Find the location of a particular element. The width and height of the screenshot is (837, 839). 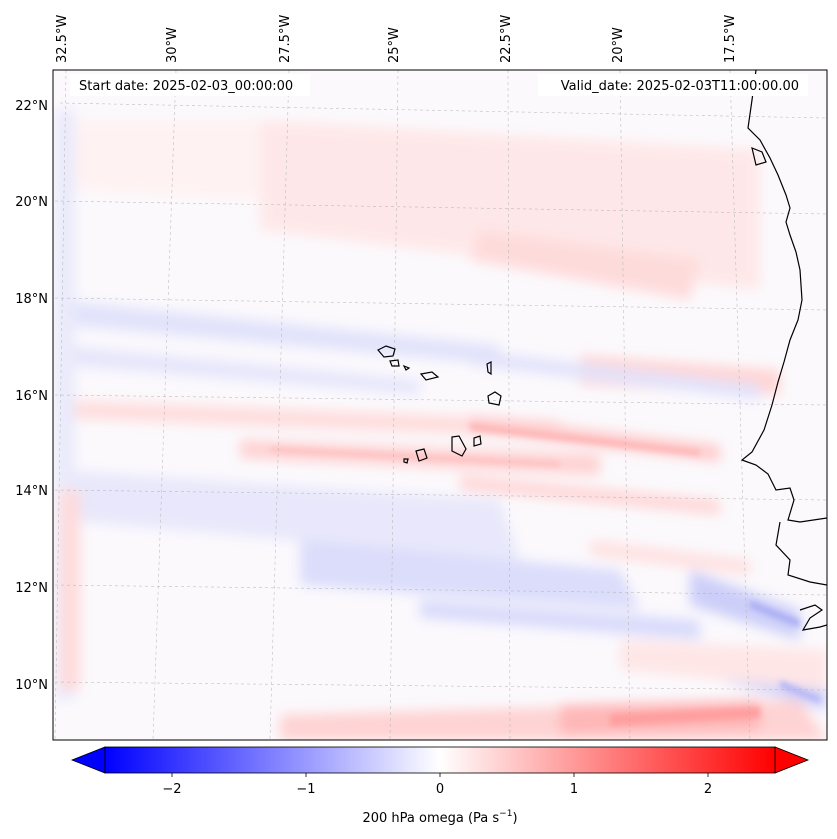

colorbar-label: 200 hPa omega (Pa s−1) is located at coordinates (439, 817).